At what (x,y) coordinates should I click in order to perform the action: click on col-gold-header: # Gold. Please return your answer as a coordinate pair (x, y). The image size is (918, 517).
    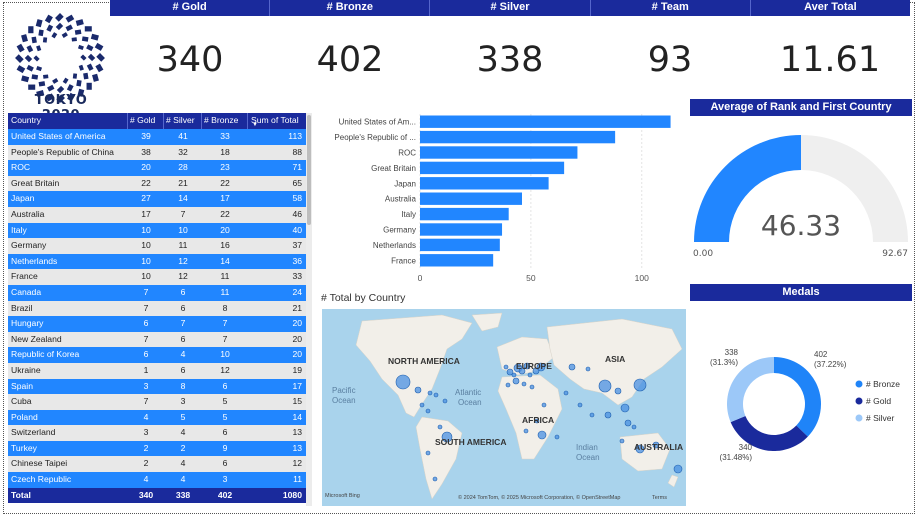
    Looking at the image, I should click on (146, 121).